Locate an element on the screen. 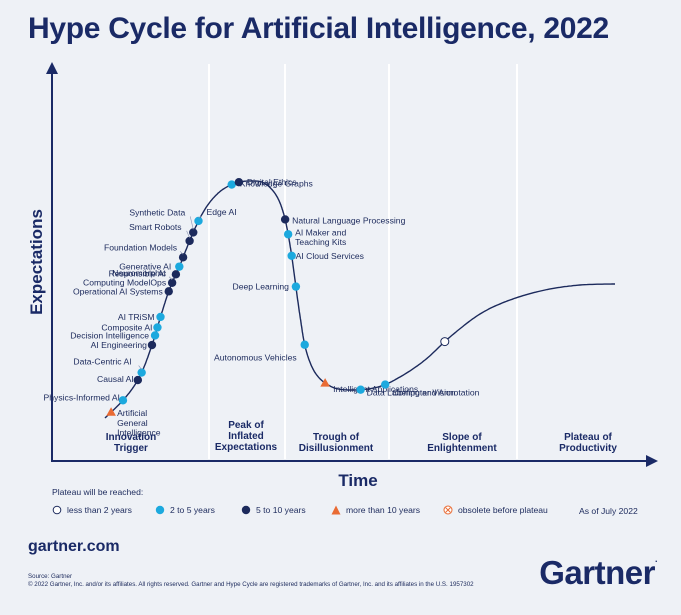  marker-autonomous-vehicles: Autonomous Vehicles is located at coordinates (261, 351).